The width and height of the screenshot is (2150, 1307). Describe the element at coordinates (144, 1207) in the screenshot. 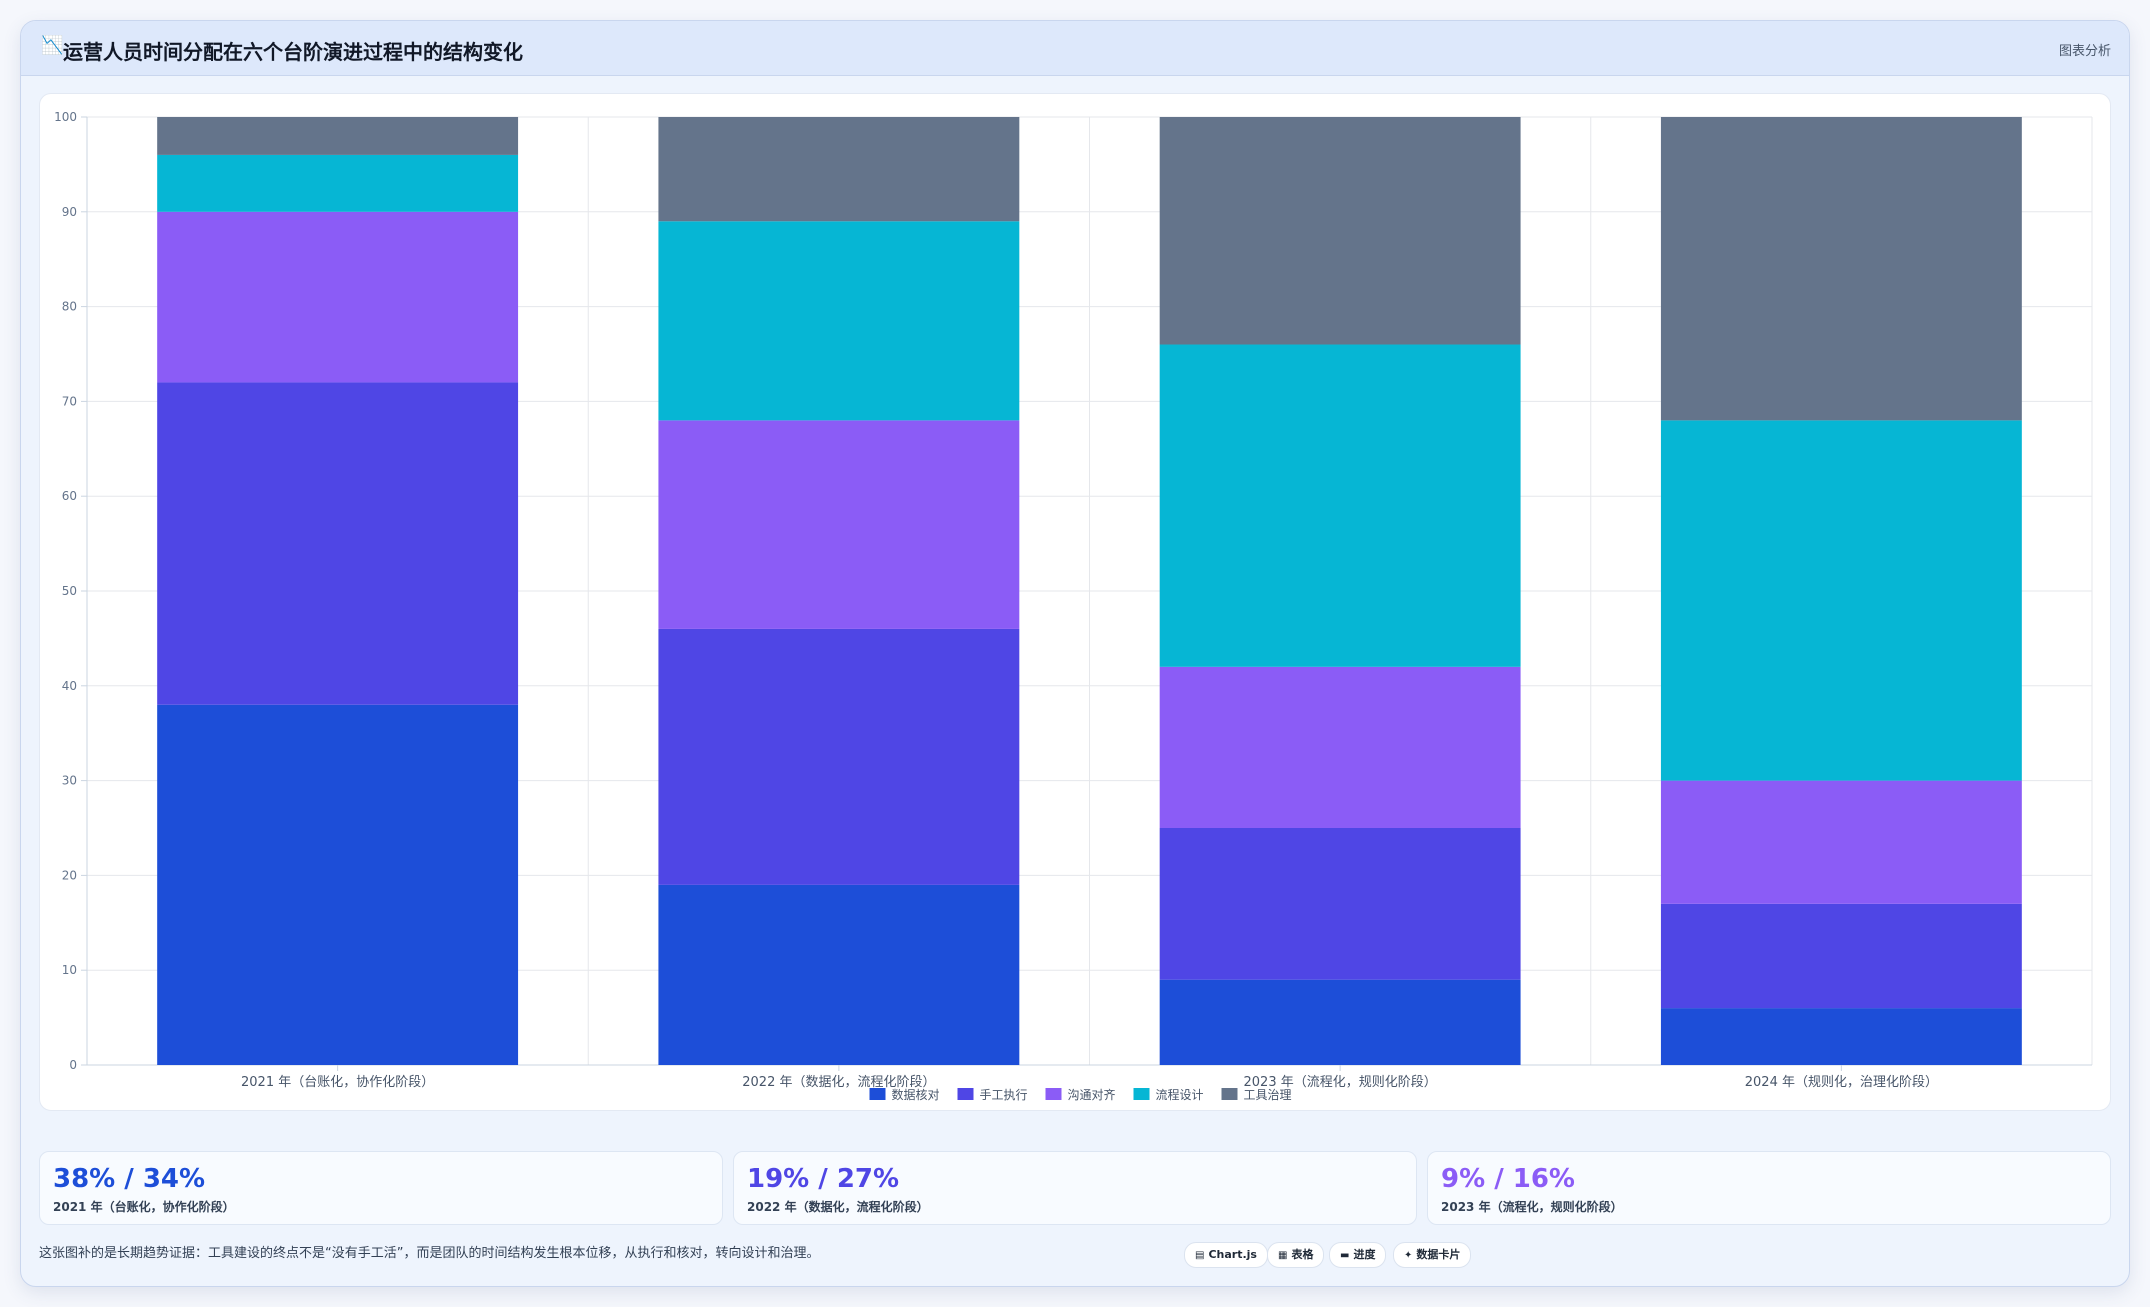

I see `stat-label: 2021 年（台账化，协作化阶段）` at that location.